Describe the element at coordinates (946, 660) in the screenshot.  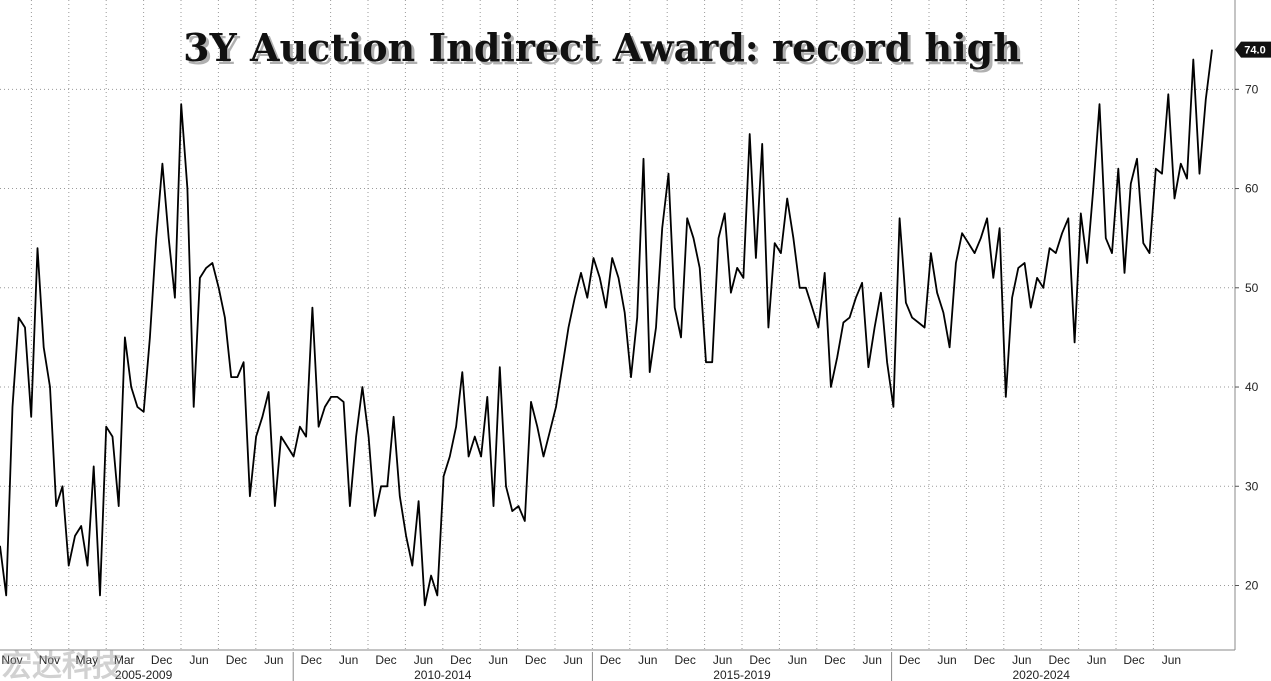
I see `x-tick-label-25: Jun` at that location.